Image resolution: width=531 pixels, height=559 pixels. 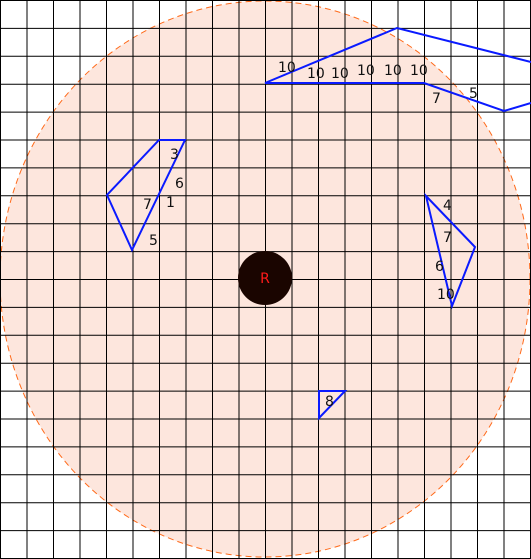 I want to click on robot-label: R, so click(x=265, y=279).